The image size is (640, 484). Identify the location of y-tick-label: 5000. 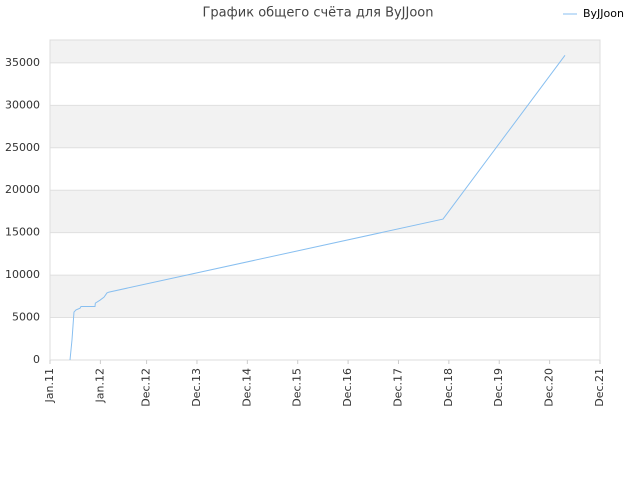
(26, 317).